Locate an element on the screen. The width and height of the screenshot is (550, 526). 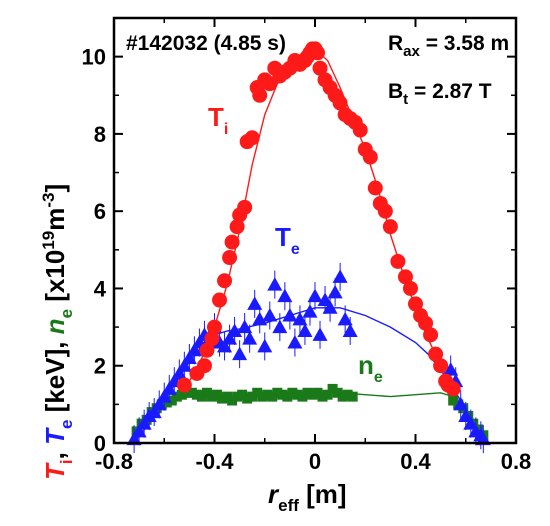
y-label-comma: , is located at coordinates (55, 452).